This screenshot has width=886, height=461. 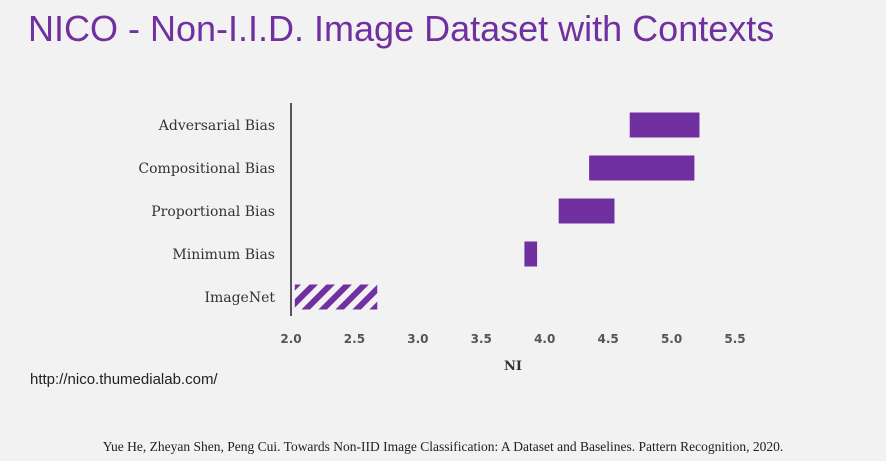 I want to click on category-label-minimum-bias: Minimum Bias, so click(x=223, y=255).